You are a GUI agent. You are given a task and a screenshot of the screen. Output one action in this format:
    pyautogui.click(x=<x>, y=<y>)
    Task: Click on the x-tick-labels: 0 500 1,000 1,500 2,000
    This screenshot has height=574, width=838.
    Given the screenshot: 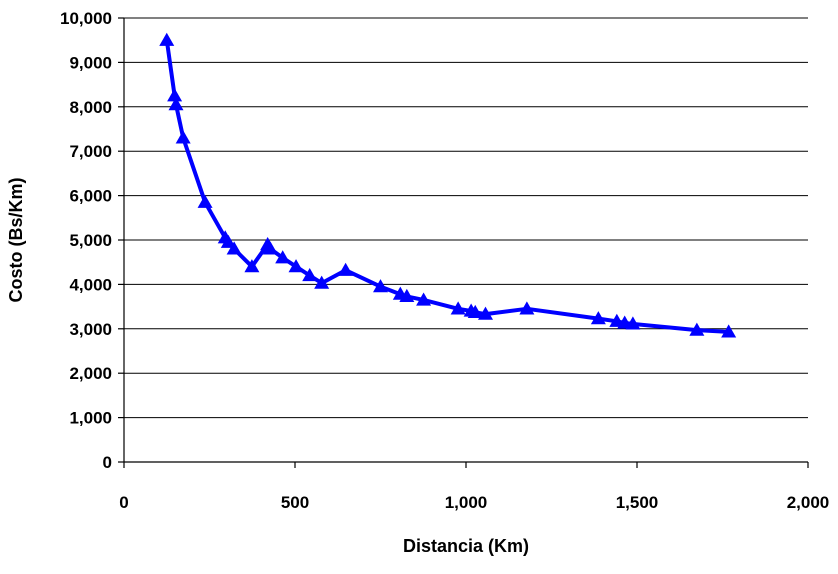 What is the action you would take?
    pyautogui.click(x=474, y=502)
    